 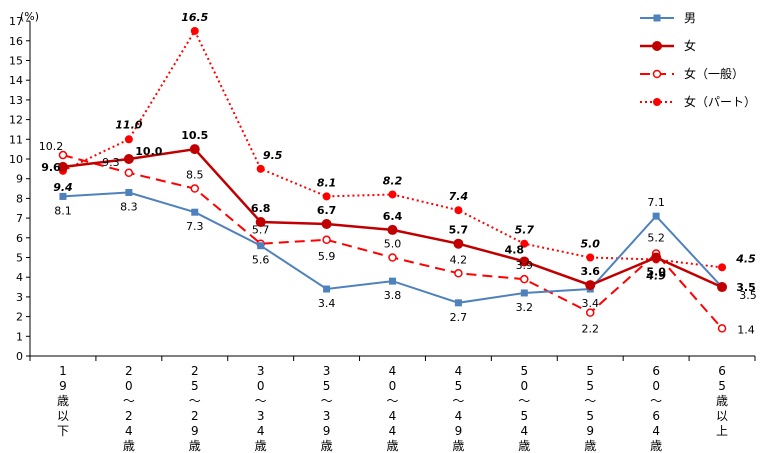 I want to click on data-label: 5.9, so click(x=327, y=256).